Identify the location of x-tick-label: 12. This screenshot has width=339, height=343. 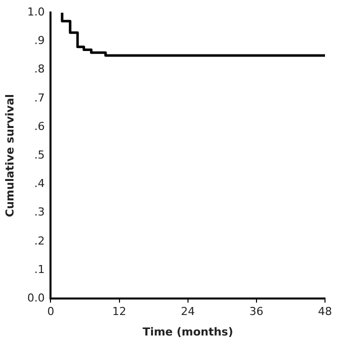
(119, 311).